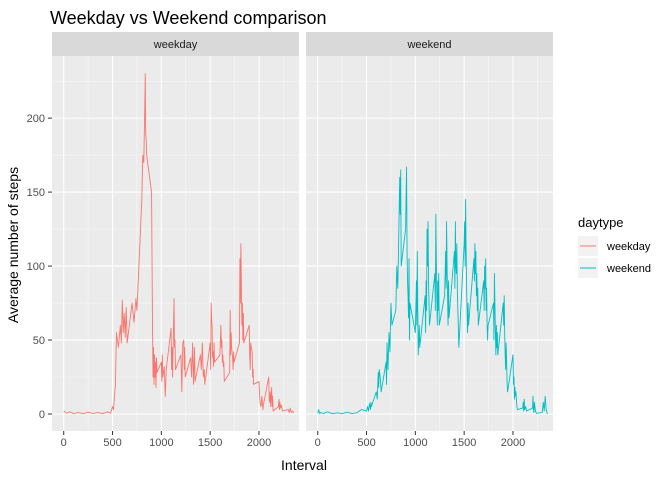 The image size is (672, 480). Describe the element at coordinates (601, 222) in the screenshot. I see `legend-title: daytype` at that location.